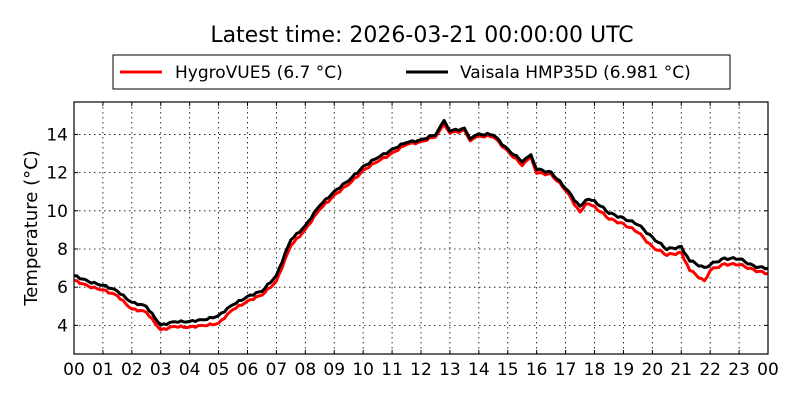  What do you see at coordinates (62, 288) in the screenshot?
I see `y-tick-label: 6` at bounding box center [62, 288].